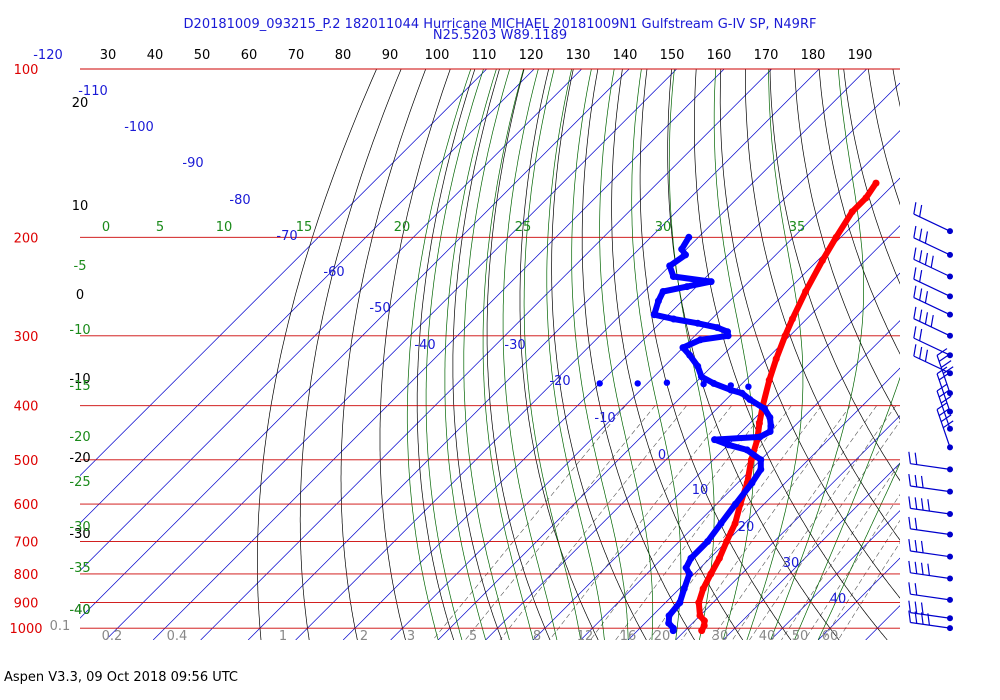  I want to click on moist-adiabat-left-label: -10, so click(79, 330).